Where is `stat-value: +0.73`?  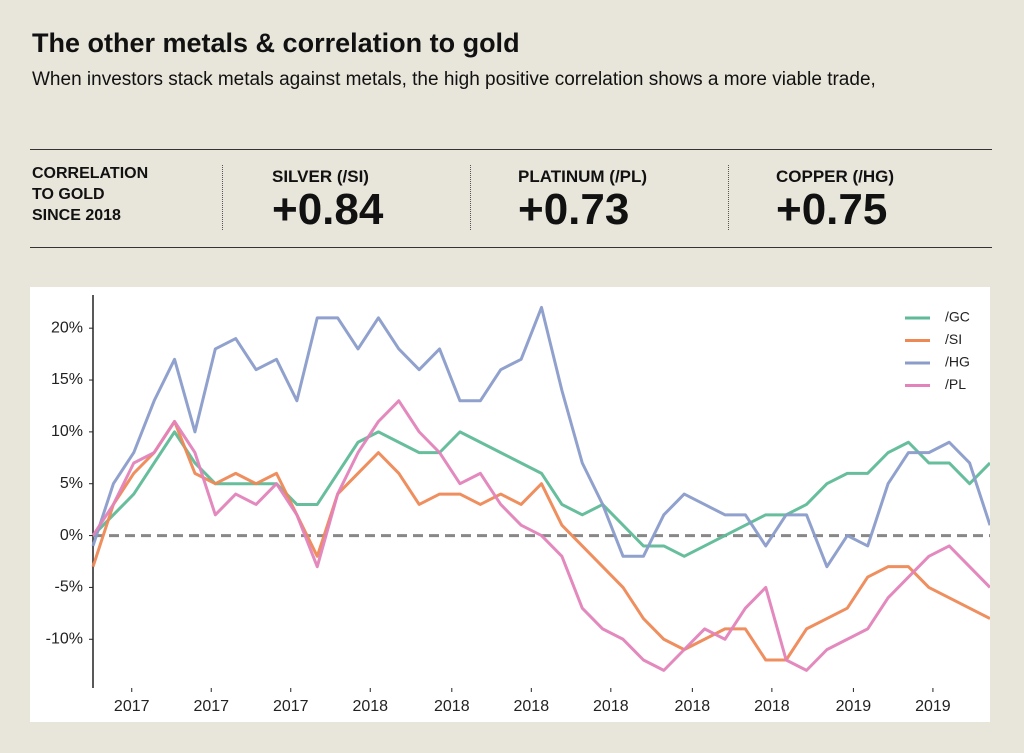 stat-value: +0.73 is located at coordinates (574, 209).